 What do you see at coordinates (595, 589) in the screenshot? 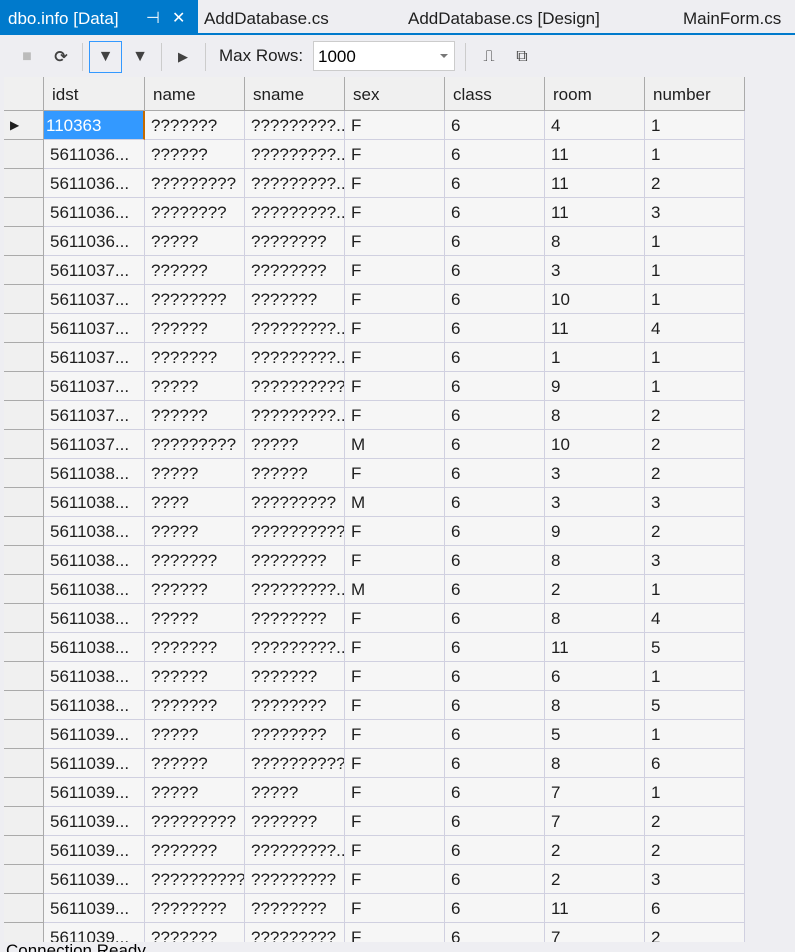
I see `cell-room: 2` at bounding box center [595, 589].